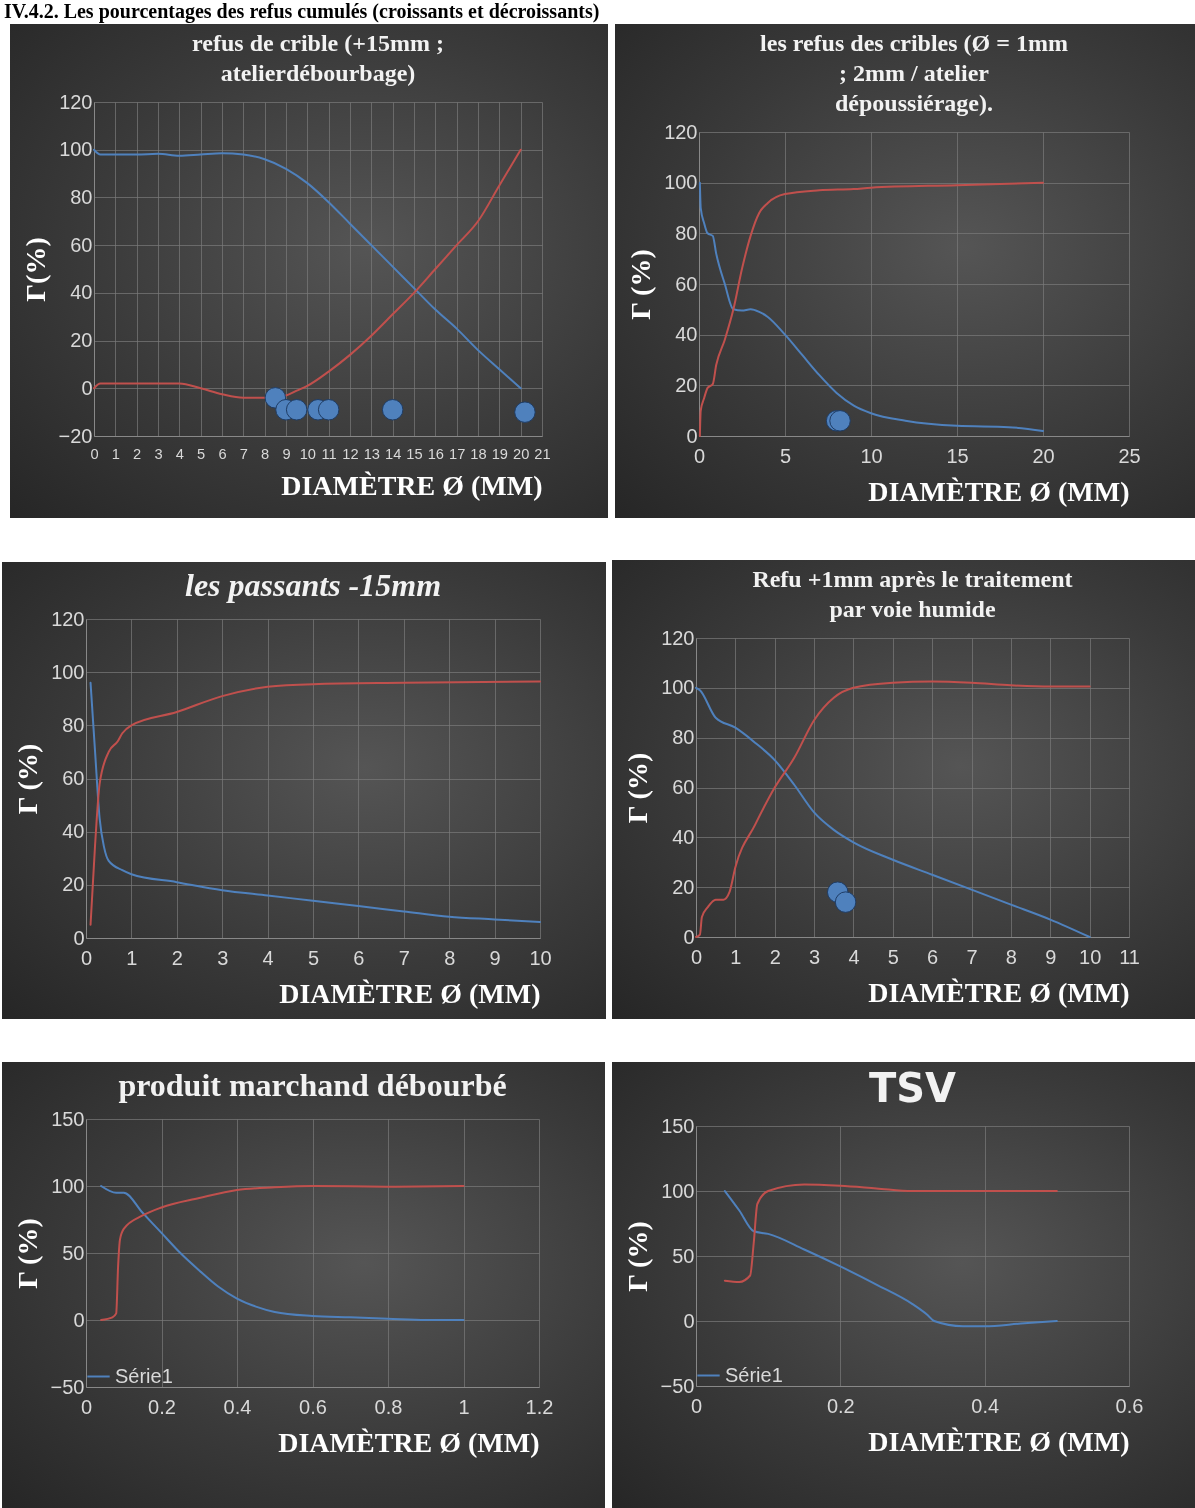 This screenshot has height=1508, width=1195. I want to click on chart-title: les refus des cribles (Ø = 1mm ; 2mm / atelier dépoussiérage)., so click(914, 73).